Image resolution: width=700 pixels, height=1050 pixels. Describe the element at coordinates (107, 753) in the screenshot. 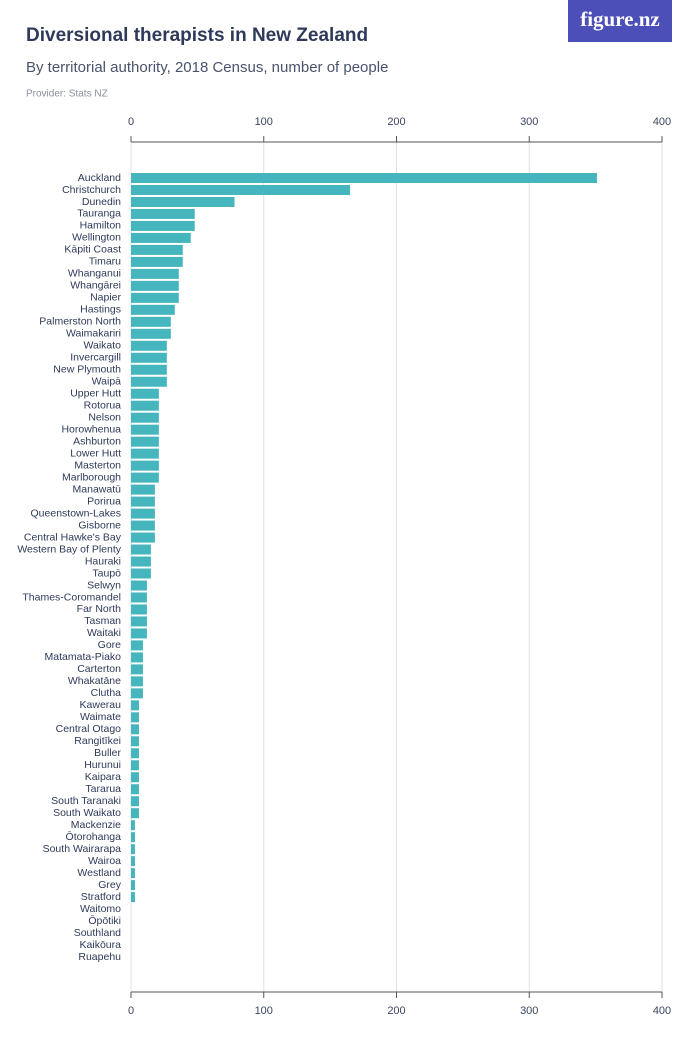

I see `y-tick-label: Buller` at that location.